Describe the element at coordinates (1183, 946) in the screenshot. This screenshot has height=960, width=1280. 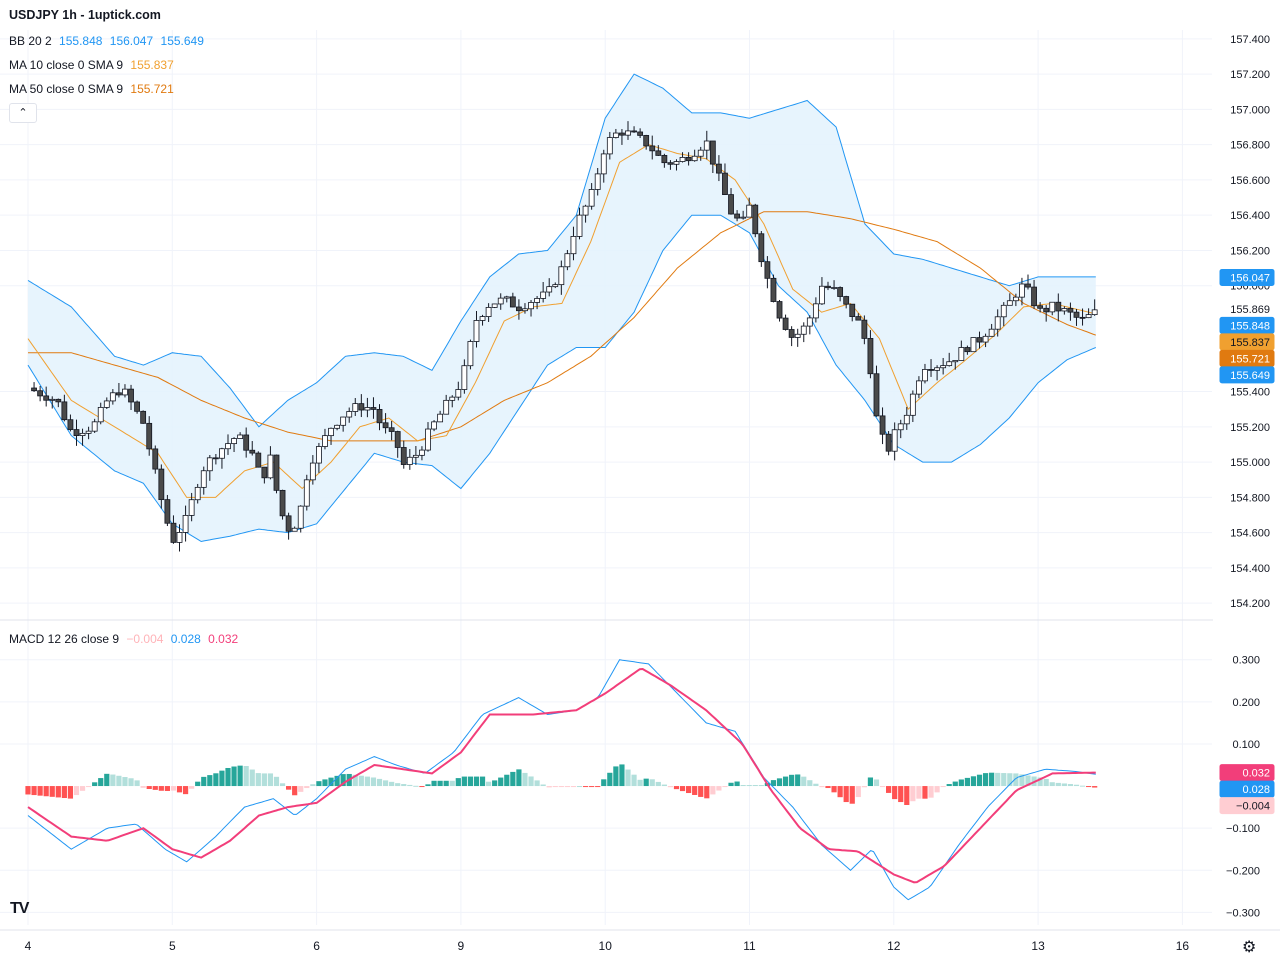
I see `time-tick-label: 16` at that location.